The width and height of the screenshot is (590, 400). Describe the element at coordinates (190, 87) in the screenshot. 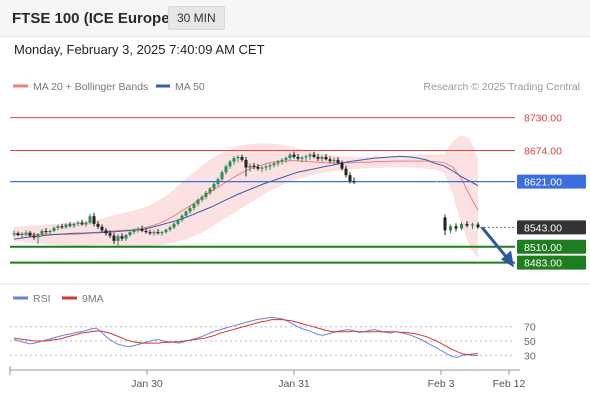

I see `ma50-legend-label: MA 50` at that location.